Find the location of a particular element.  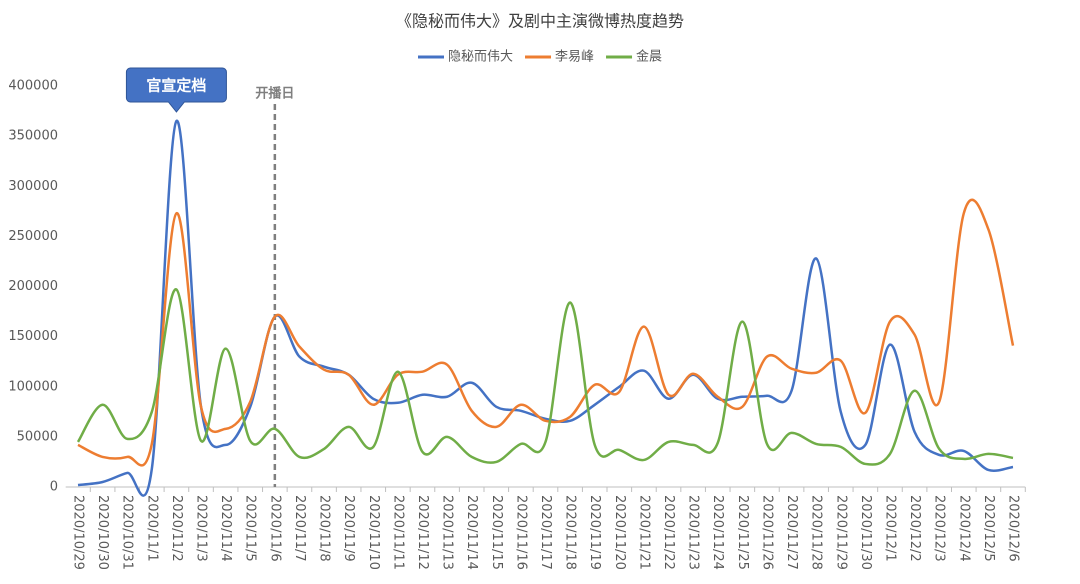

x-tick-label: 2020/11/20 is located at coordinates (619, 532).